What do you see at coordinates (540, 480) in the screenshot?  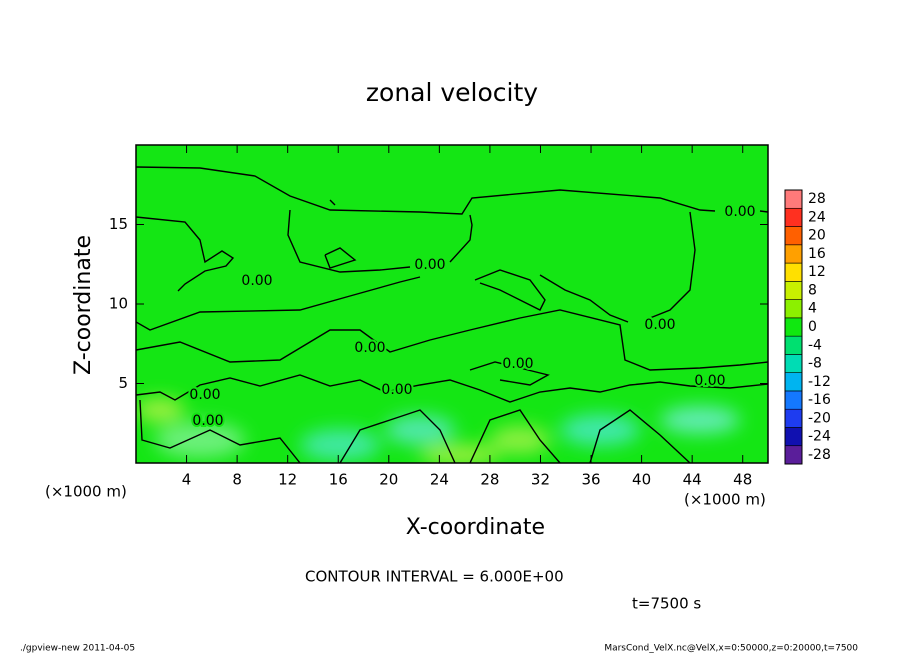 I see `x-tick-label: 32` at bounding box center [540, 480].